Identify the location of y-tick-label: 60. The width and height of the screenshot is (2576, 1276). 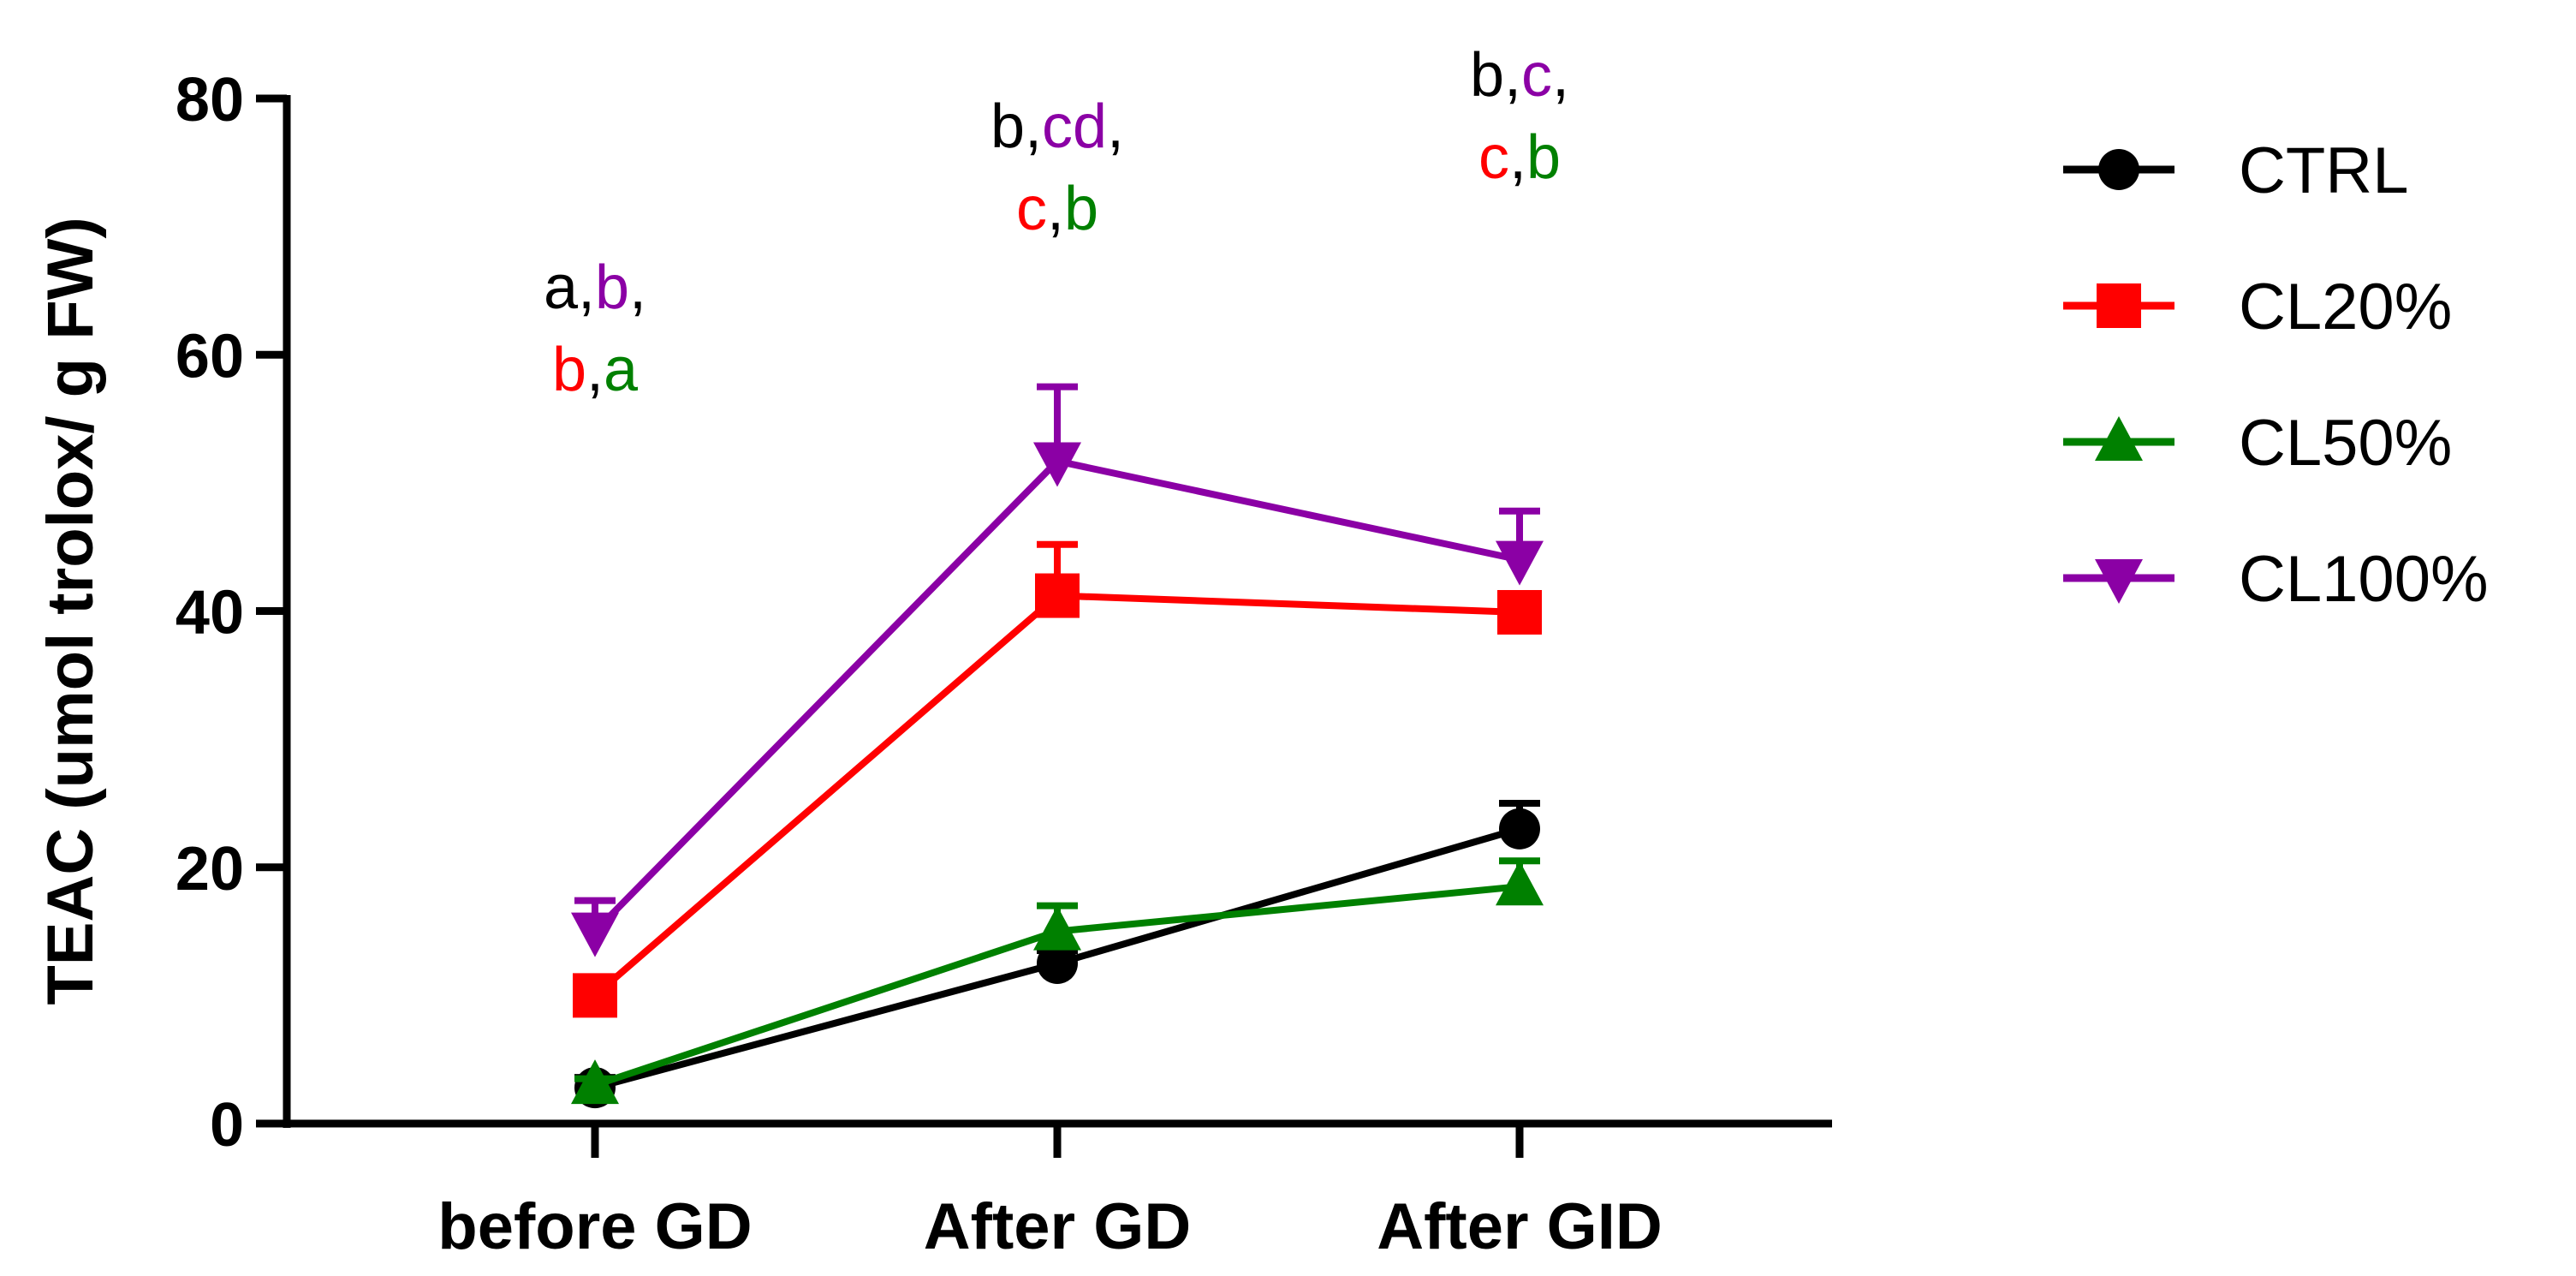
(210, 357).